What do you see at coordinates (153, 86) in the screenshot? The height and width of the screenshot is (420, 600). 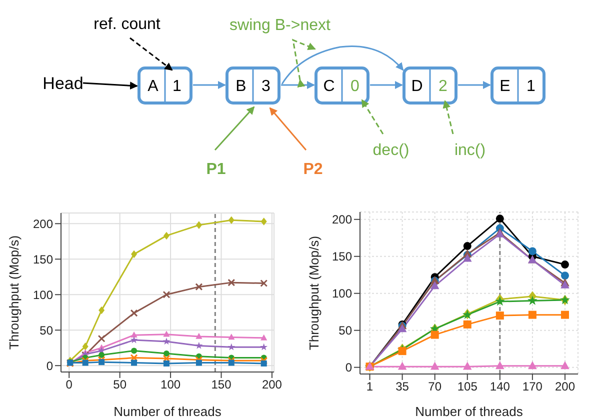 I see `text: A` at bounding box center [153, 86].